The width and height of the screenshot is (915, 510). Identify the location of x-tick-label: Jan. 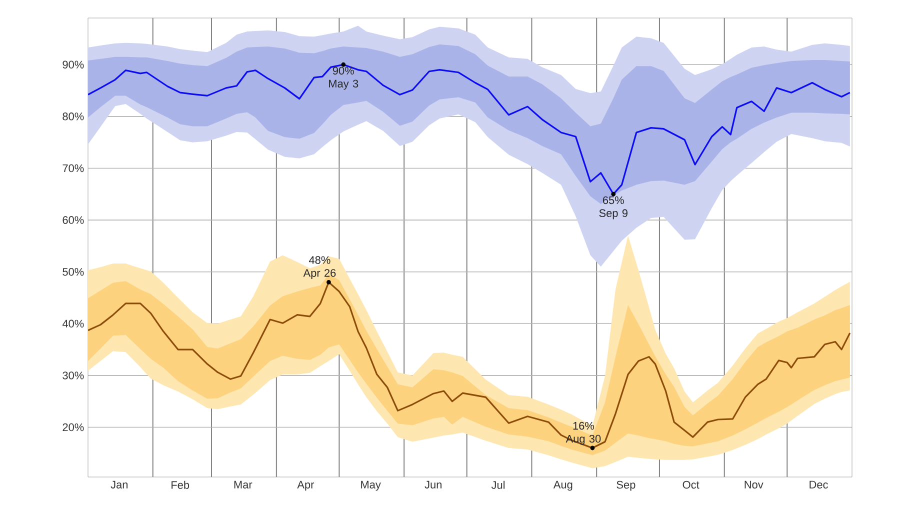
(119, 484).